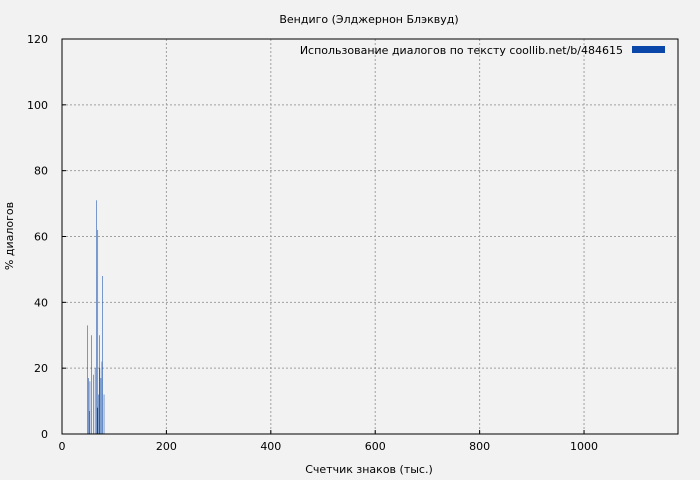 The width and height of the screenshot is (700, 480). Describe the element at coordinates (41, 302) in the screenshot. I see `y-tick-label: 40` at that location.